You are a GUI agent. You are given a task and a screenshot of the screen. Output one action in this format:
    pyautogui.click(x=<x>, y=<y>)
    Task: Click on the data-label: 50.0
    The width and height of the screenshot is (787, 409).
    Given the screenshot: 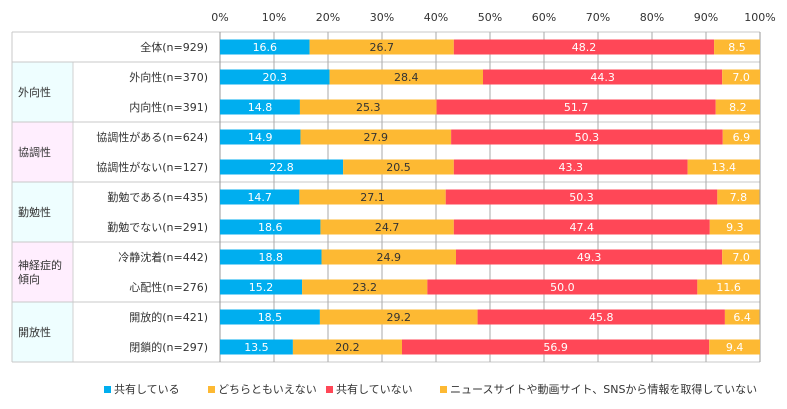 What is the action you would take?
    pyautogui.click(x=562, y=287)
    